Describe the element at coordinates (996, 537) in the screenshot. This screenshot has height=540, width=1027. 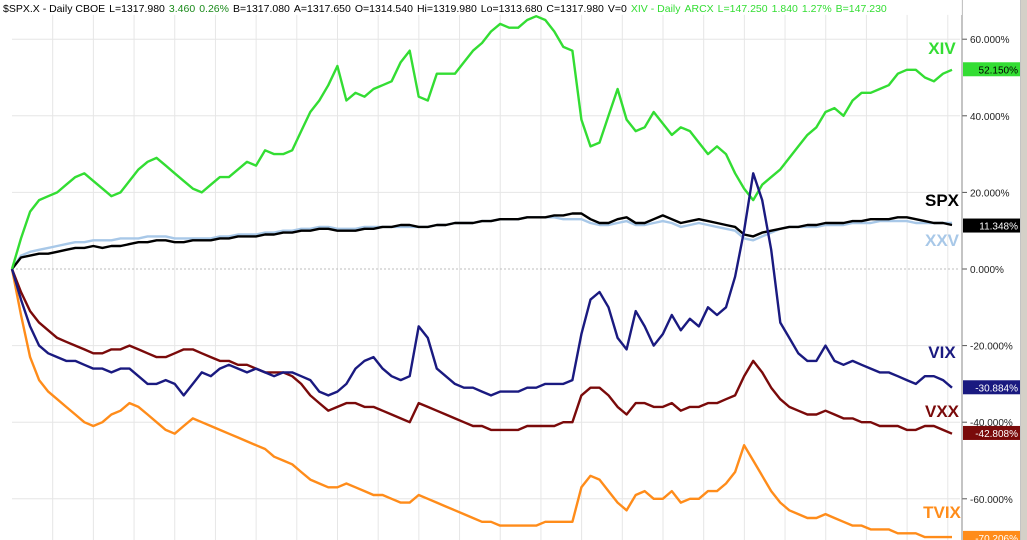
I see `last-value-label-tvix: -70.206%` at that location.